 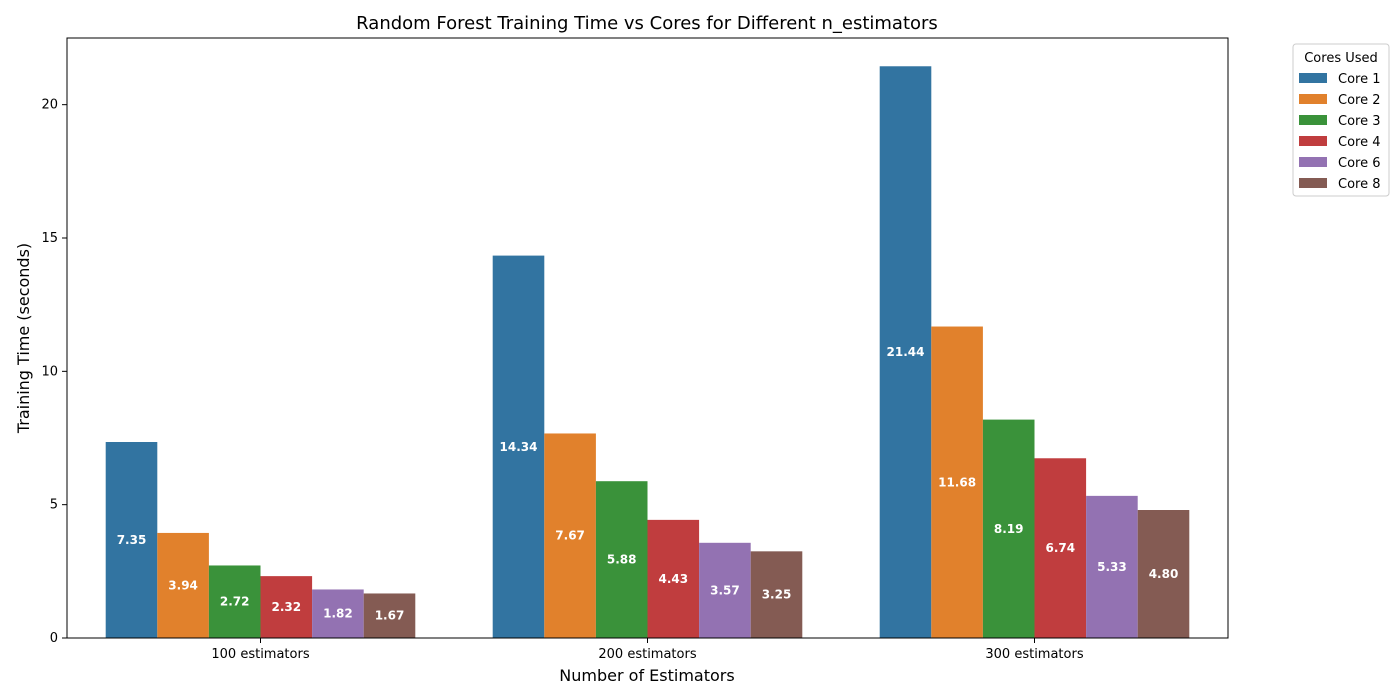 I want to click on bar-value-label: 7.35, so click(x=132, y=540).